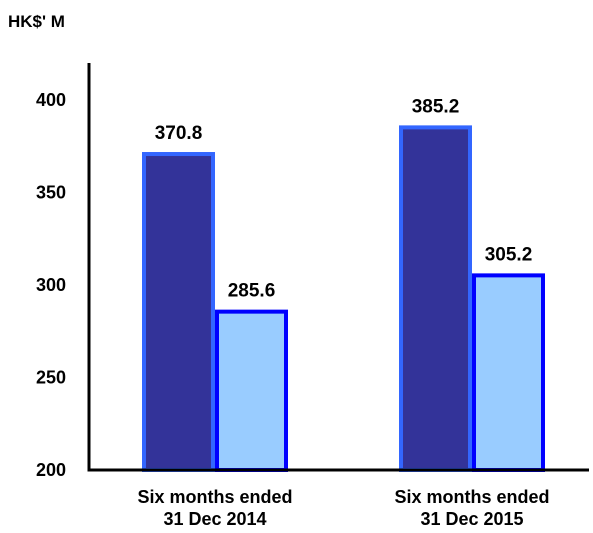 This screenshot has width=593, height=533. I want to click on data-label-series-2-category-1: 285.6, so click(252, 291).